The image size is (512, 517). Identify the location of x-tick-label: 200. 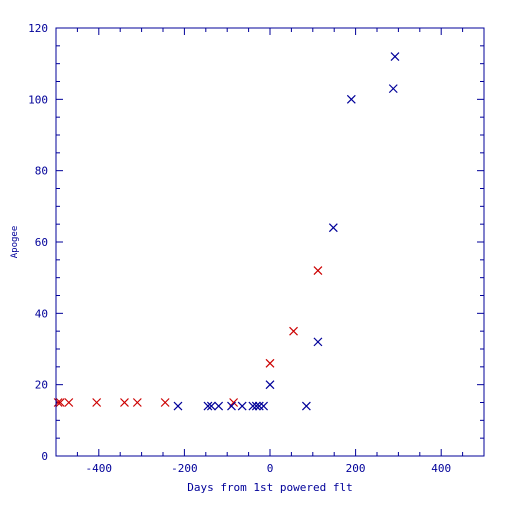
(356, 468).